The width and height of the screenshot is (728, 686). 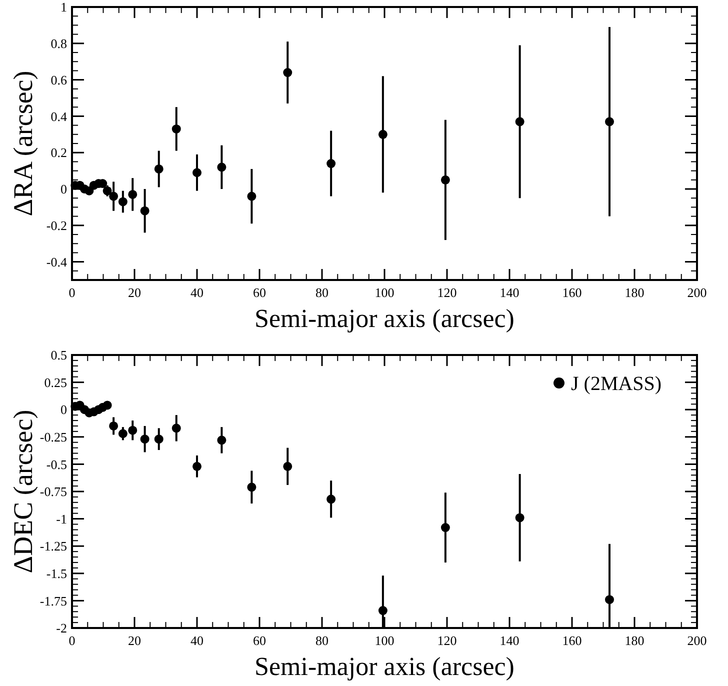 I want to click on y-tick-label: -1.75, so click(x=53, y=600).